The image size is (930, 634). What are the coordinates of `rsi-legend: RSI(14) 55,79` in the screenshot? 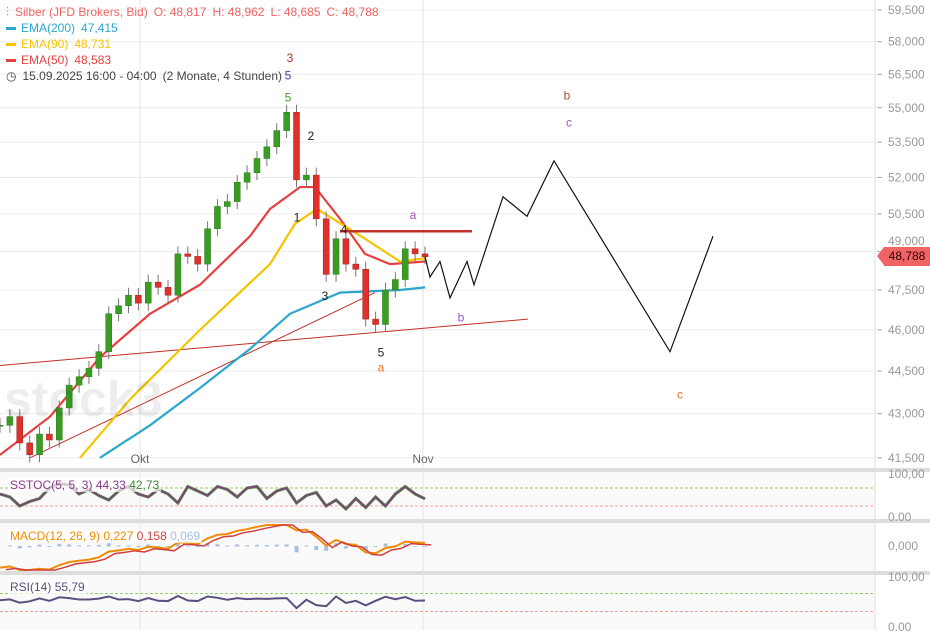 It's located at (47, 587).